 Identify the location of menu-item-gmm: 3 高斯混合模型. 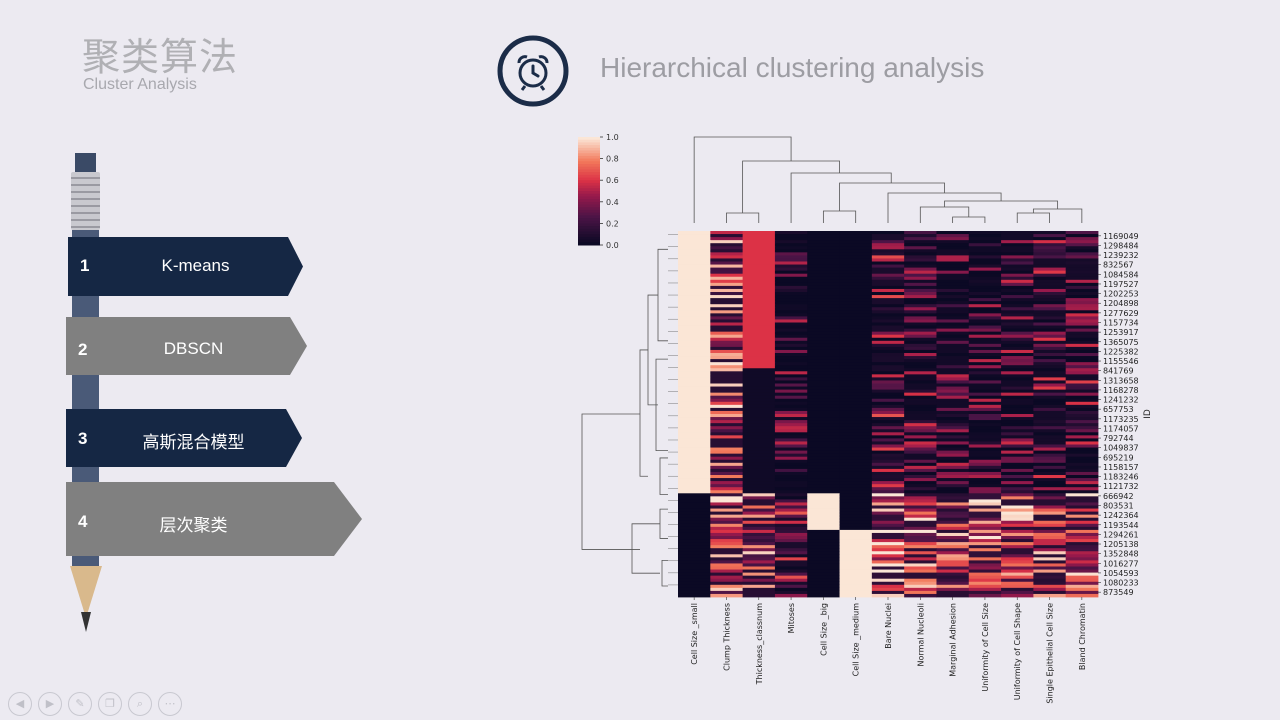
(184, 438).